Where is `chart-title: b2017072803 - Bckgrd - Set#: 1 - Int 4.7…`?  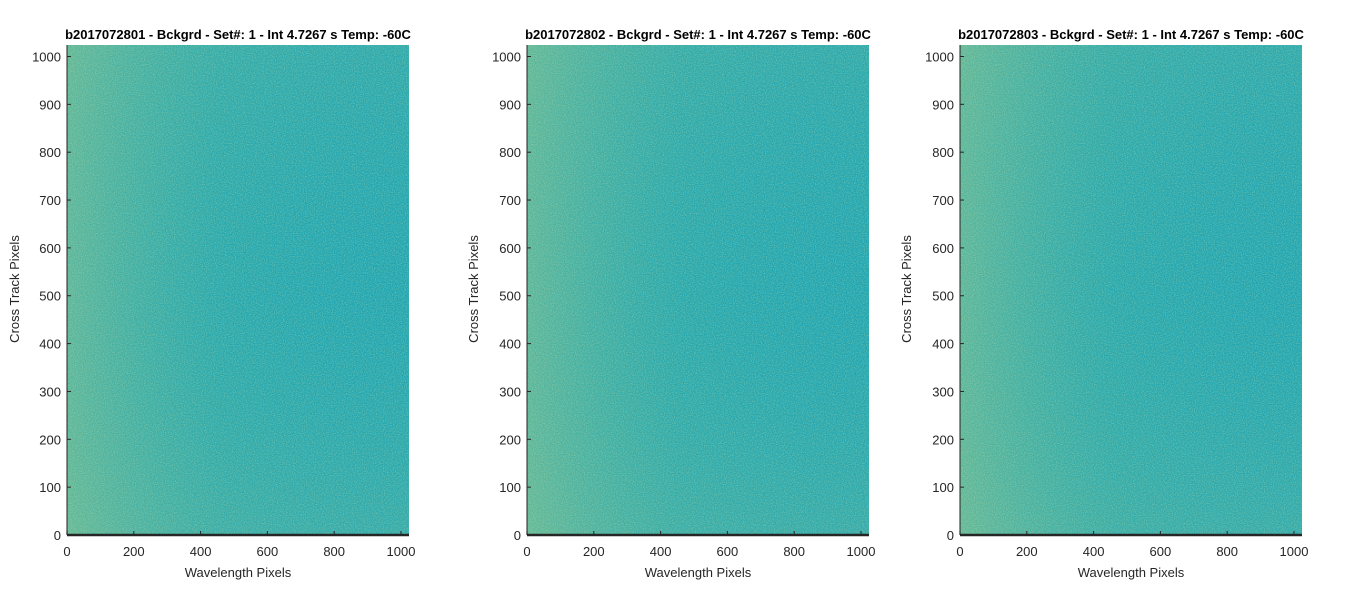 chart-title: b2017072803 - Bckgrd - Set#: 1 - Int 4.7… is located at coordinates (1131, 34).